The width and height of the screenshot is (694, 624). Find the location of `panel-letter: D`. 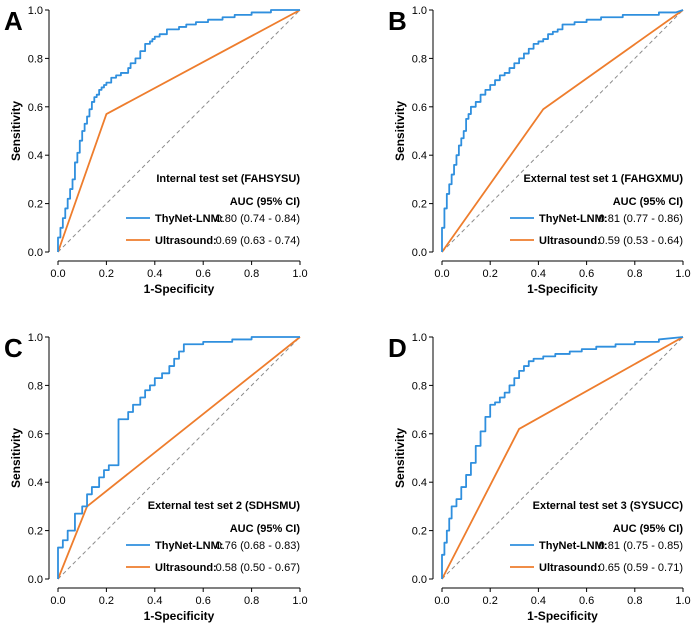

panel-letter: D is located at coordinates (397, 348).